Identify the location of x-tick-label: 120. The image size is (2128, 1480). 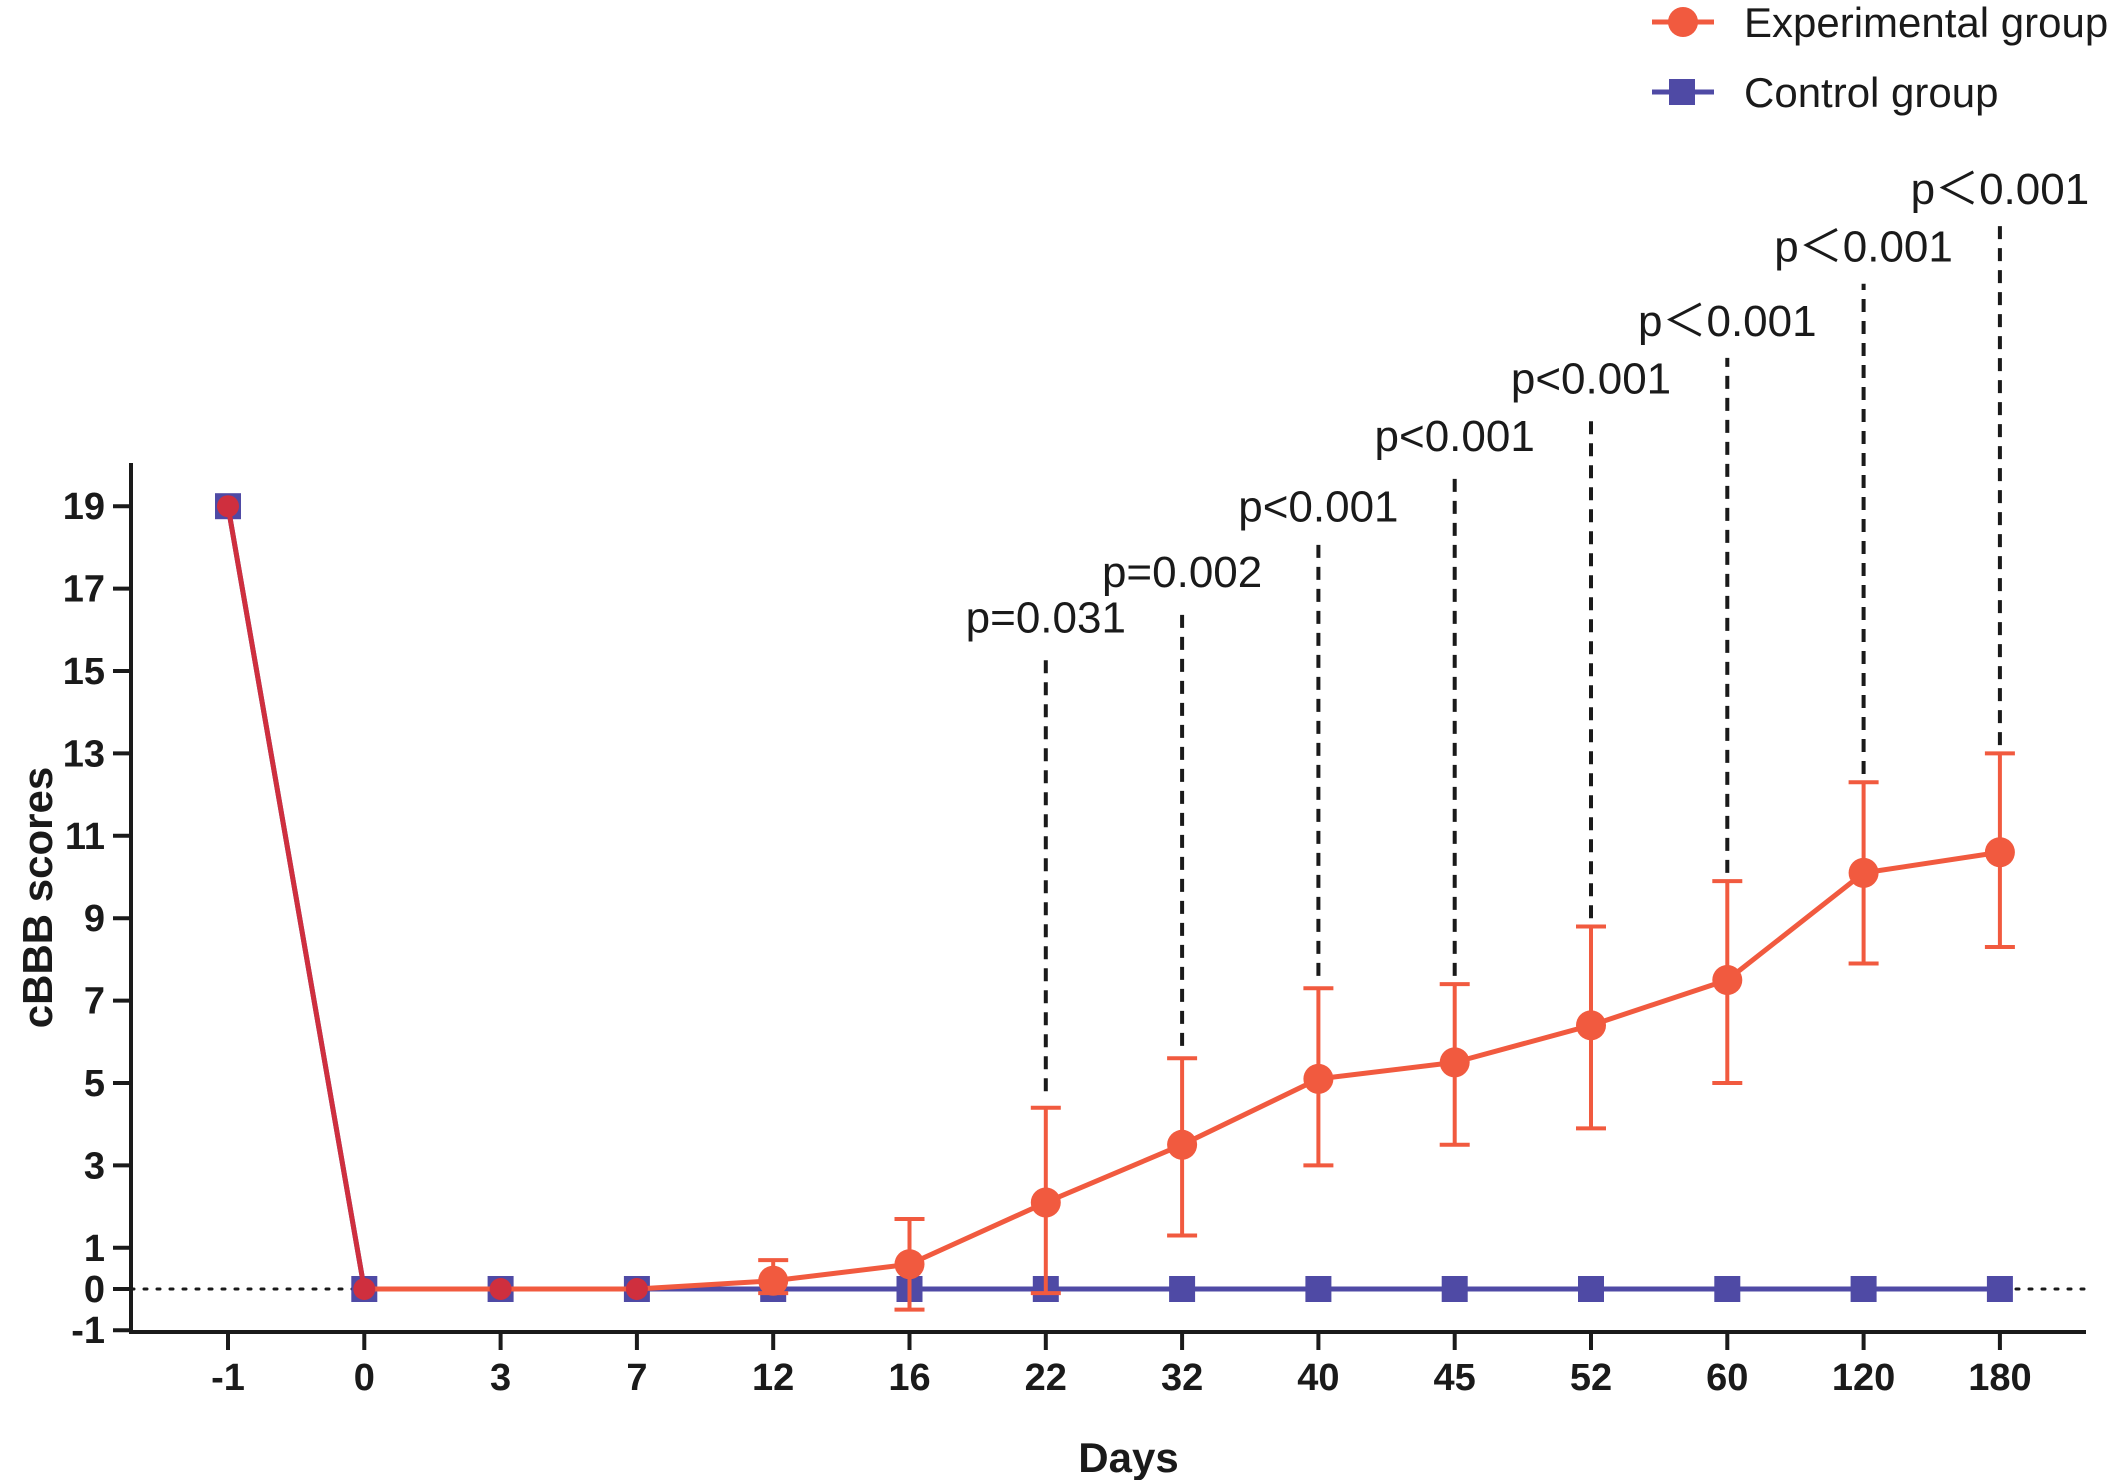
(1863, 1378).